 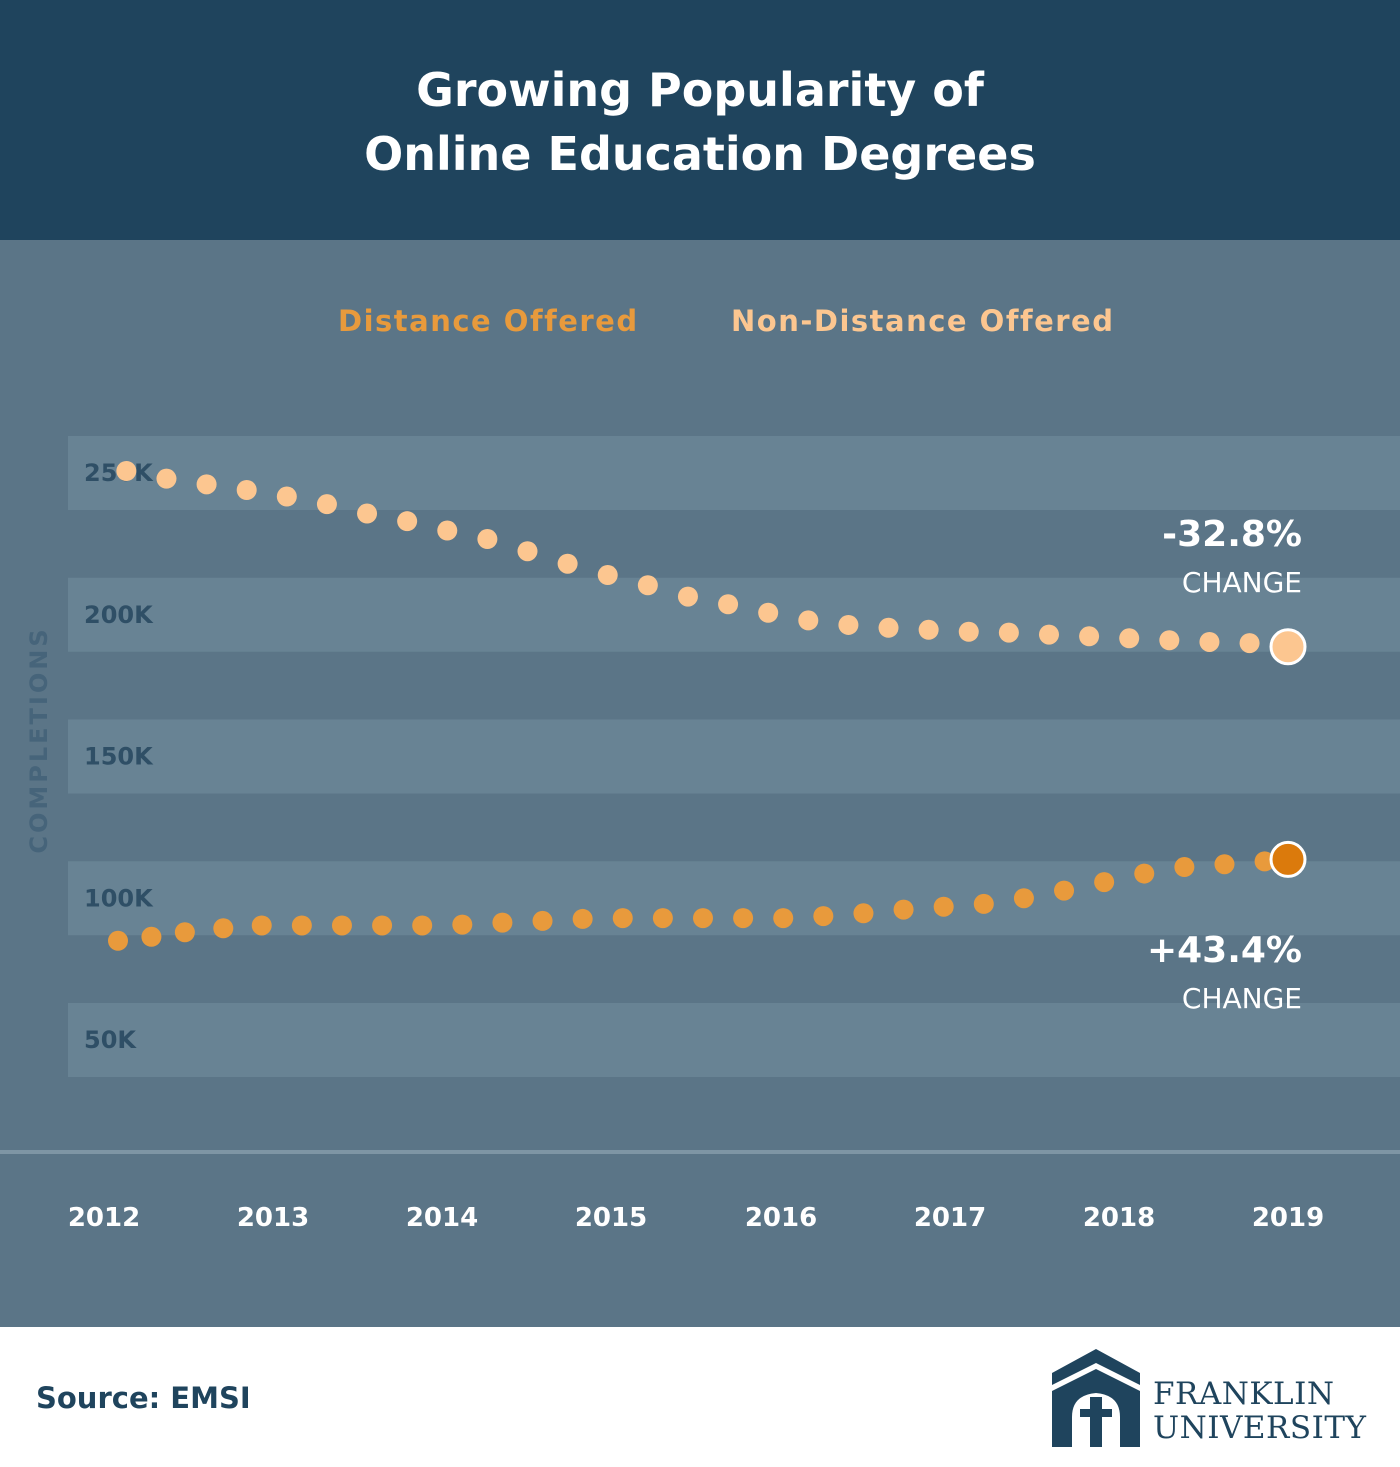 What do you see at coordinates (781, 1218) in the screenshot?
I see `x-tick-label: 2016` at bounding box center [781, 1218].